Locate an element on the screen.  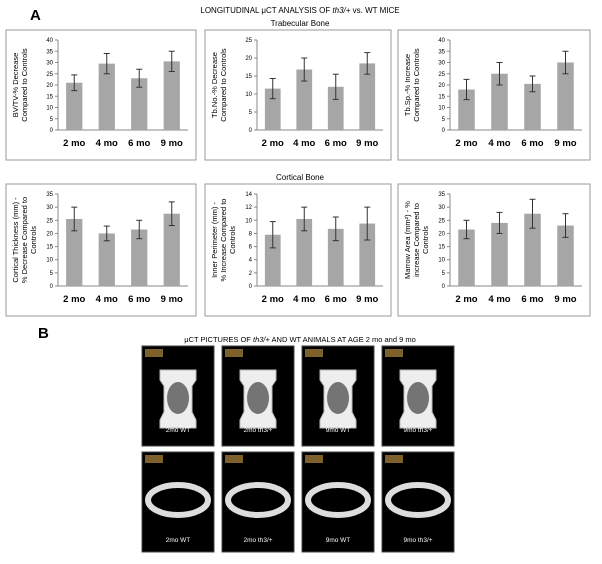
y-tick-label: 10 is located at coordinates (248, 95).